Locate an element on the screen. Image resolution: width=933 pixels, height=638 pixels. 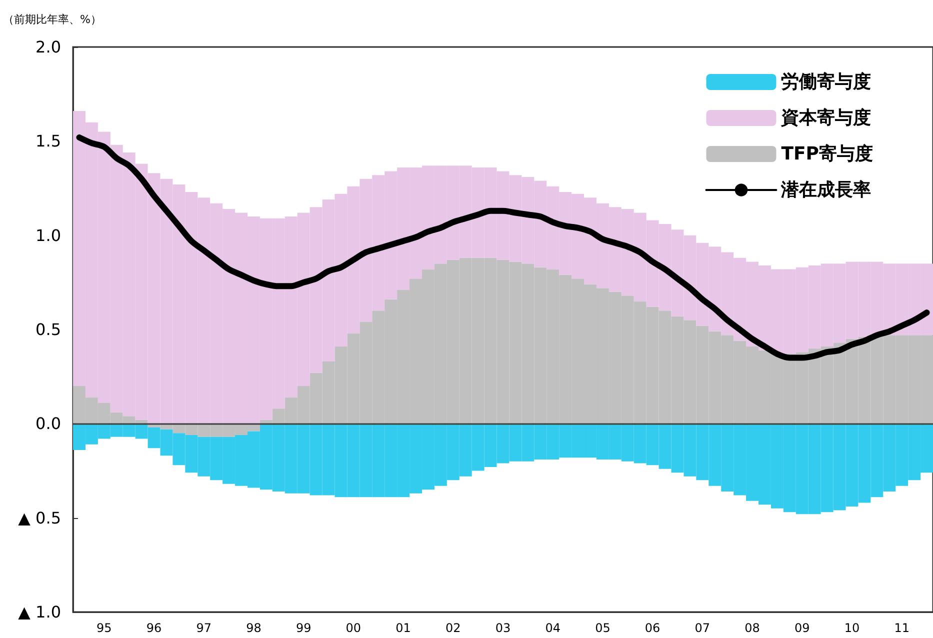
x-tick-label: 96 is located at coordinates (154, 628).